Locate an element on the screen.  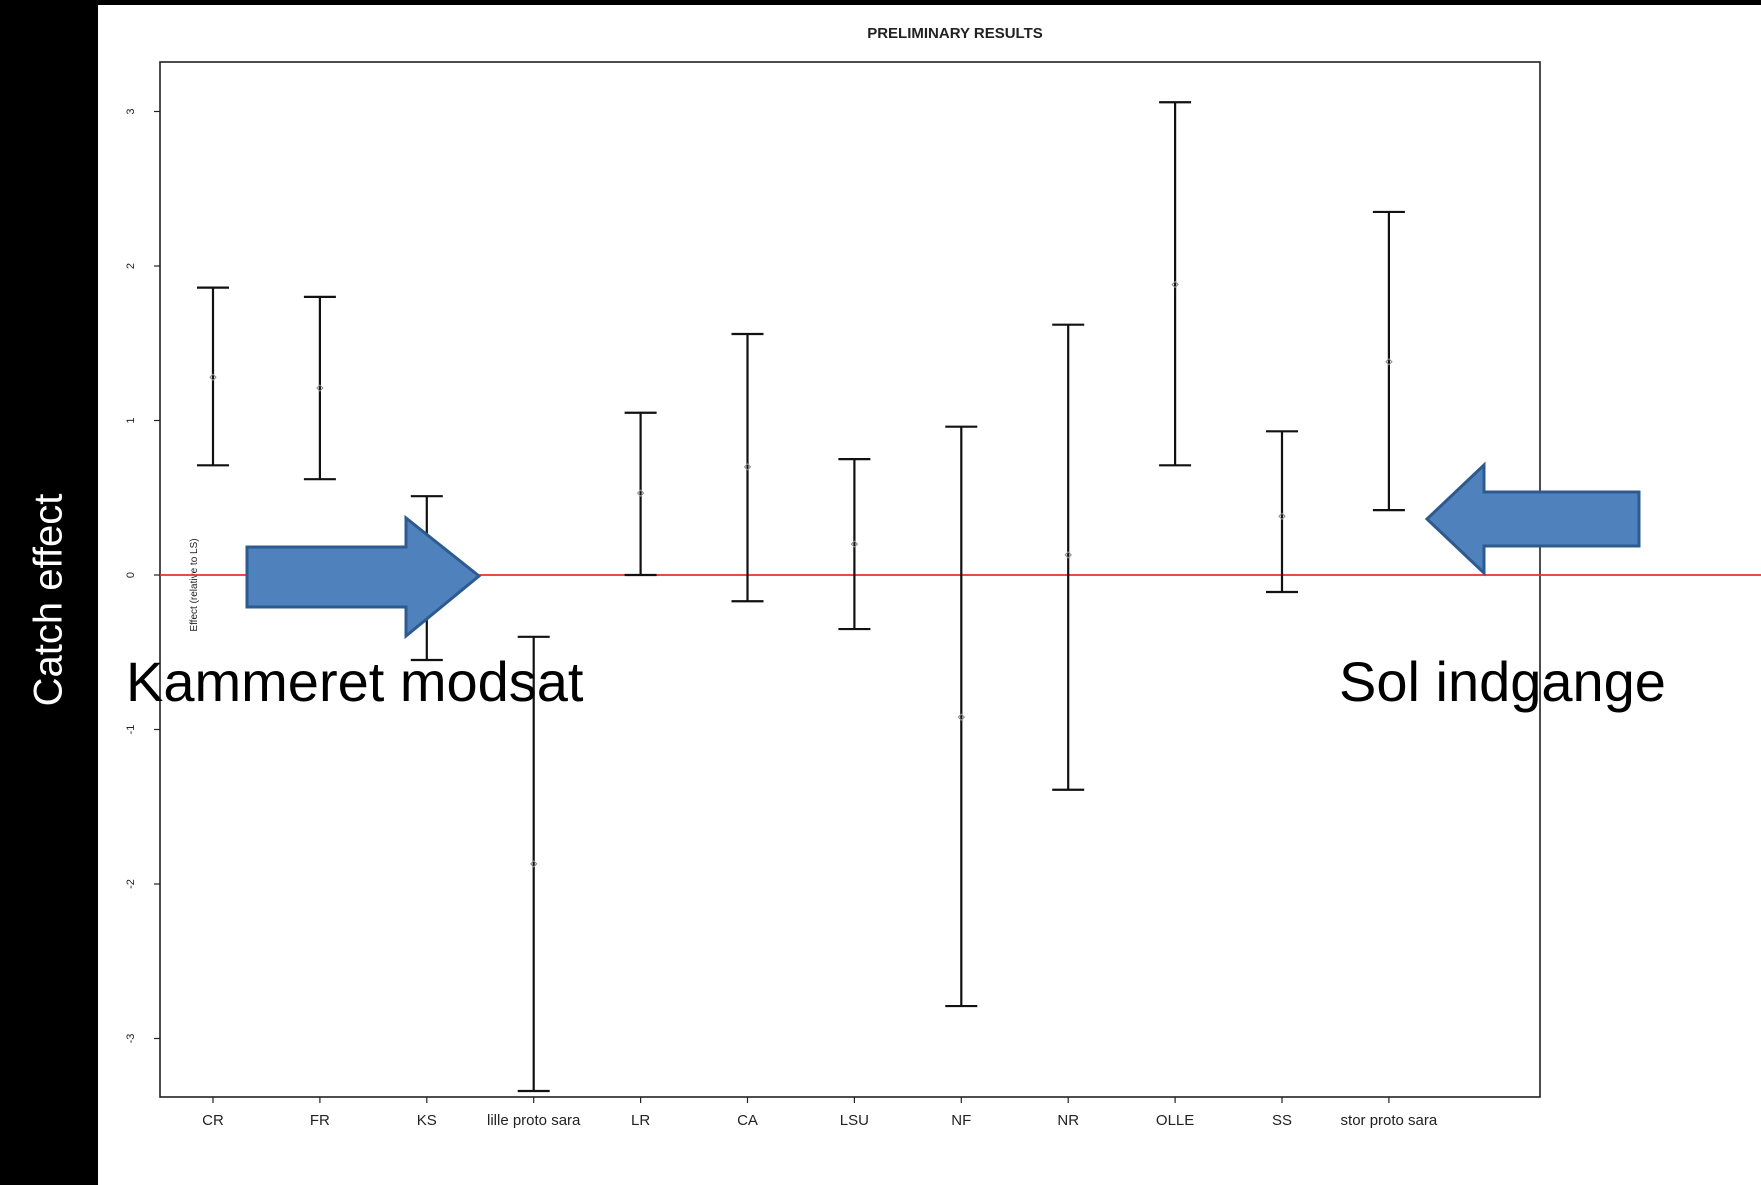
y-tick-label: -2 is located at coordinates (131, 884).